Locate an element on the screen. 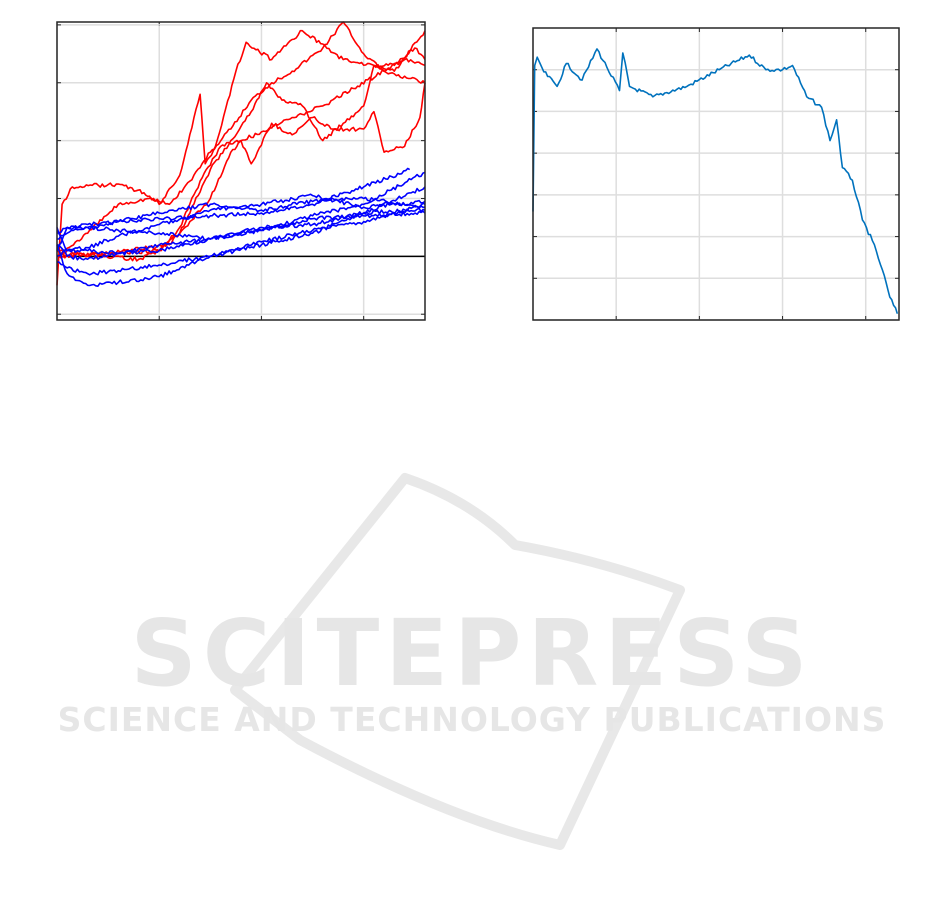 This screenshot has height=902, width=944. watermark-title: SCITEPRESS is located at coordinates (472, 653).